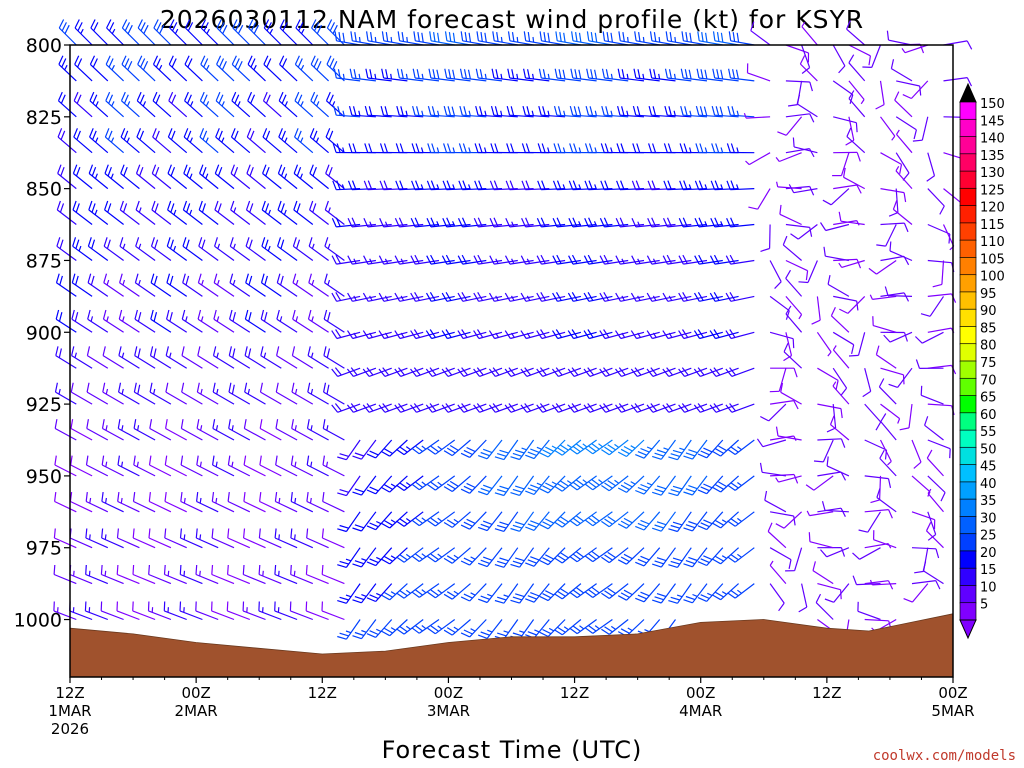 This screenshot has height=768, width=1024. What do you see at coordinates (992, 190) in the screenshot?
I see `colorbar-label: 125` at bounding box center [992, 190].